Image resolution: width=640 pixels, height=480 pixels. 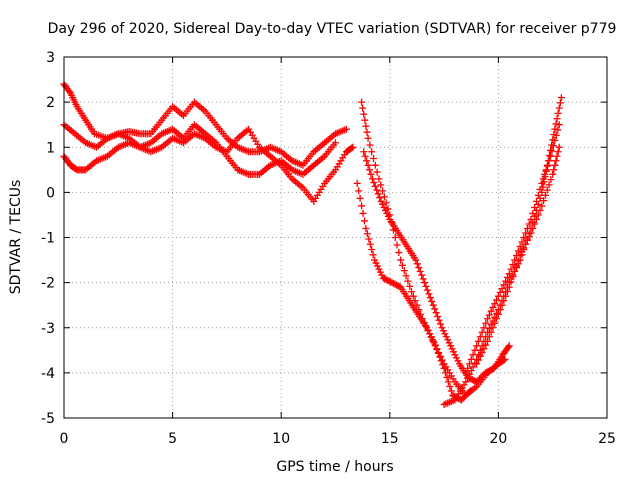 I want to click on y-tick-label: -3, so click(x=48, y=329).